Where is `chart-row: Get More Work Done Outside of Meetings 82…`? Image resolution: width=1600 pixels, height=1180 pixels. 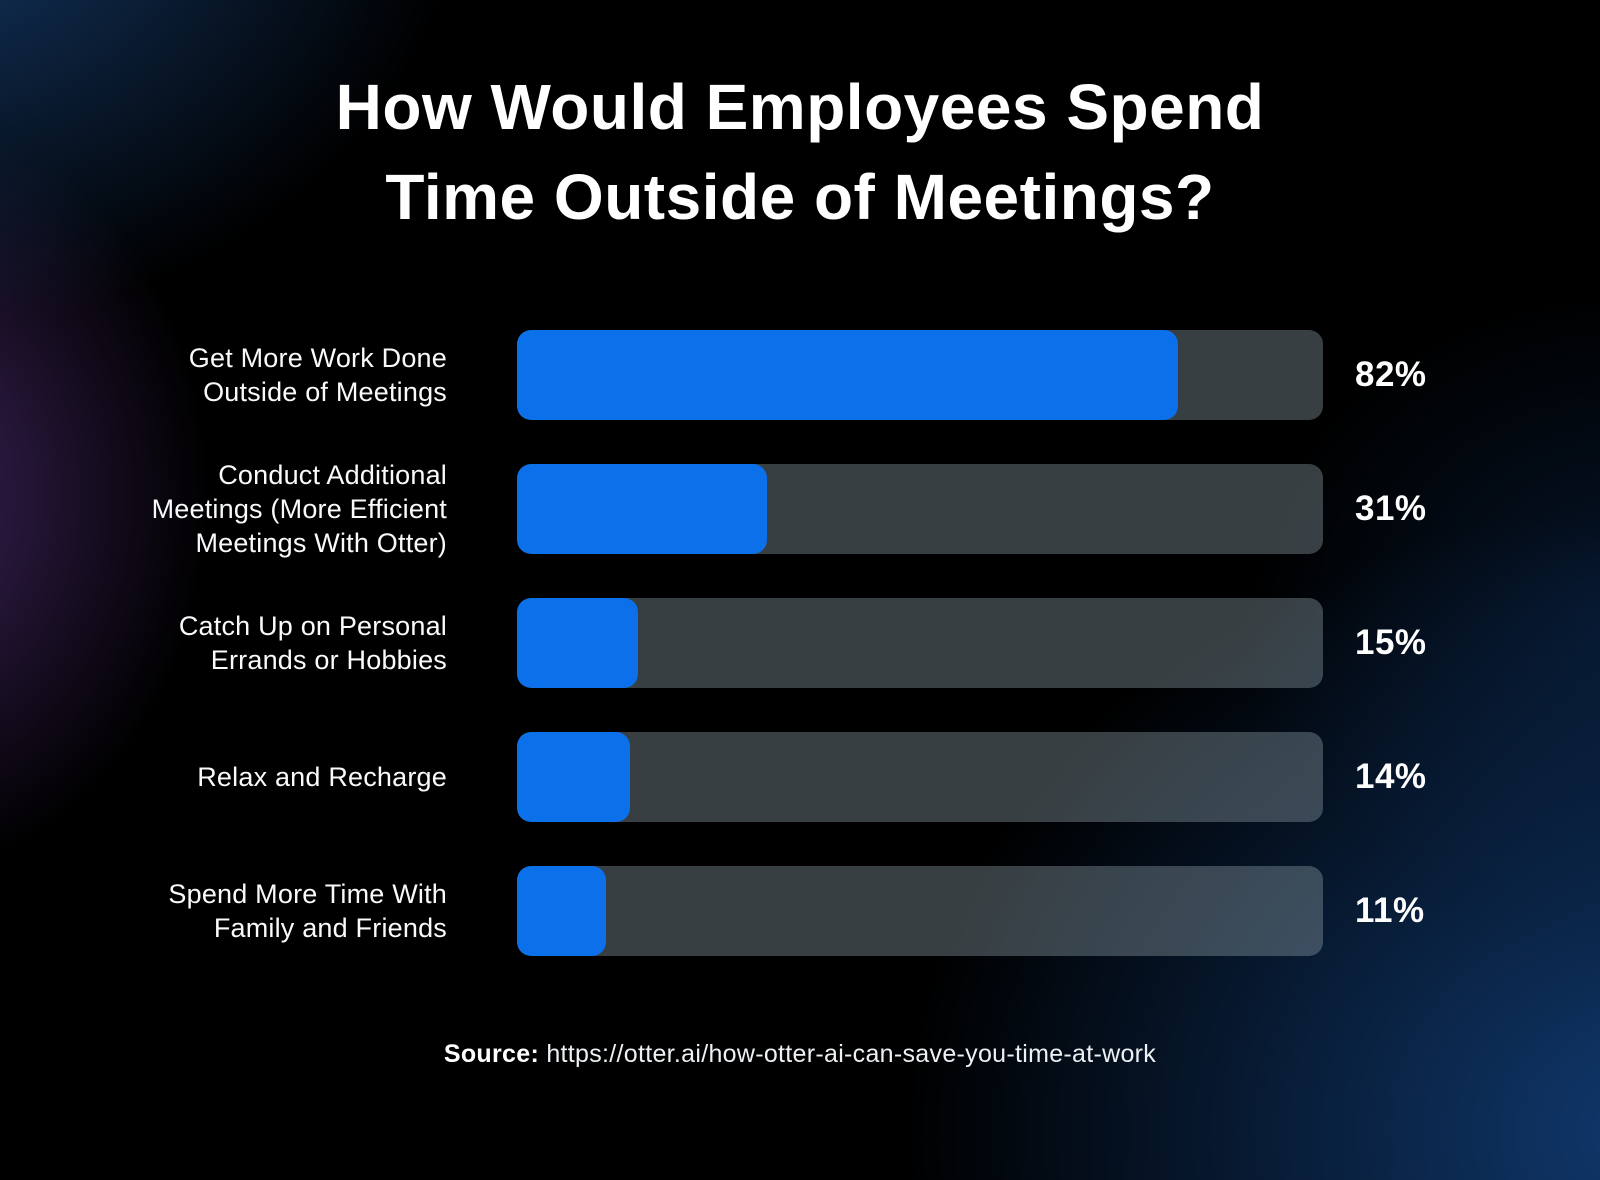 chart-row: Get More Work Done Outside of Meetings 82… is located at coordinates (800, 375).